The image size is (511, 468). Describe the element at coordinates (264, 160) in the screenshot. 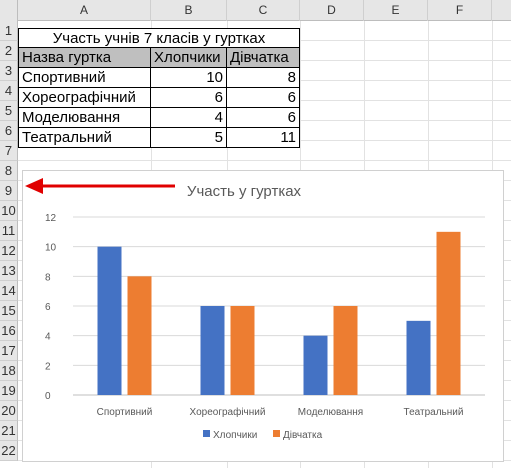

I see `grid-line` at that location.